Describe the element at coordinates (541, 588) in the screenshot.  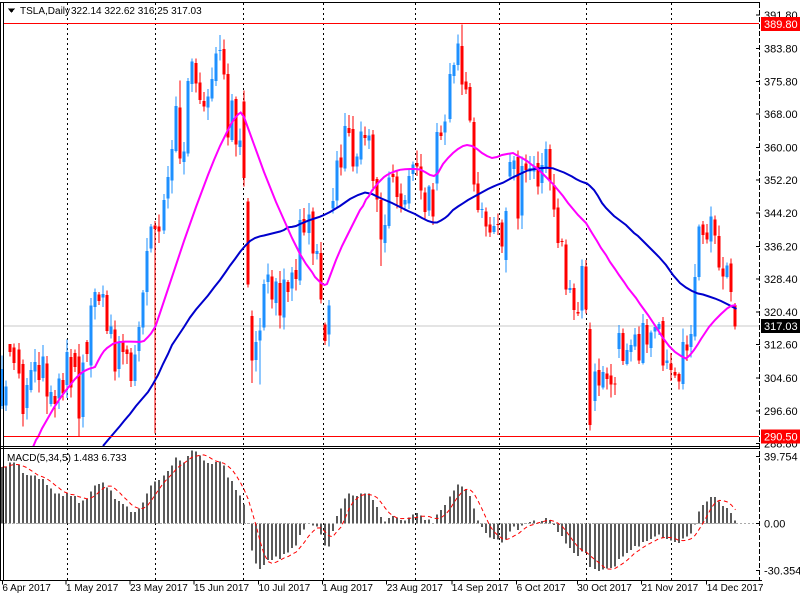
I see `svg-text: 6 Oct 2017` at that location.